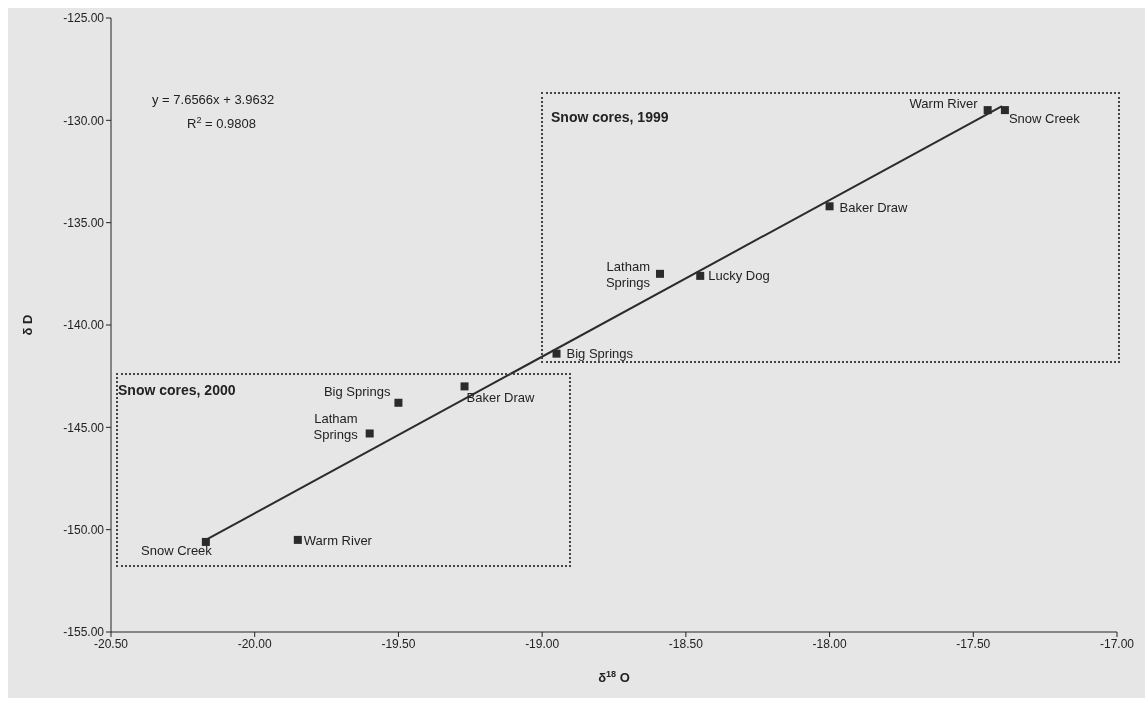 The width and height of the screenshot is (1145, 705). I want to click on y-tick-label: -140.00, so click(84, 325).